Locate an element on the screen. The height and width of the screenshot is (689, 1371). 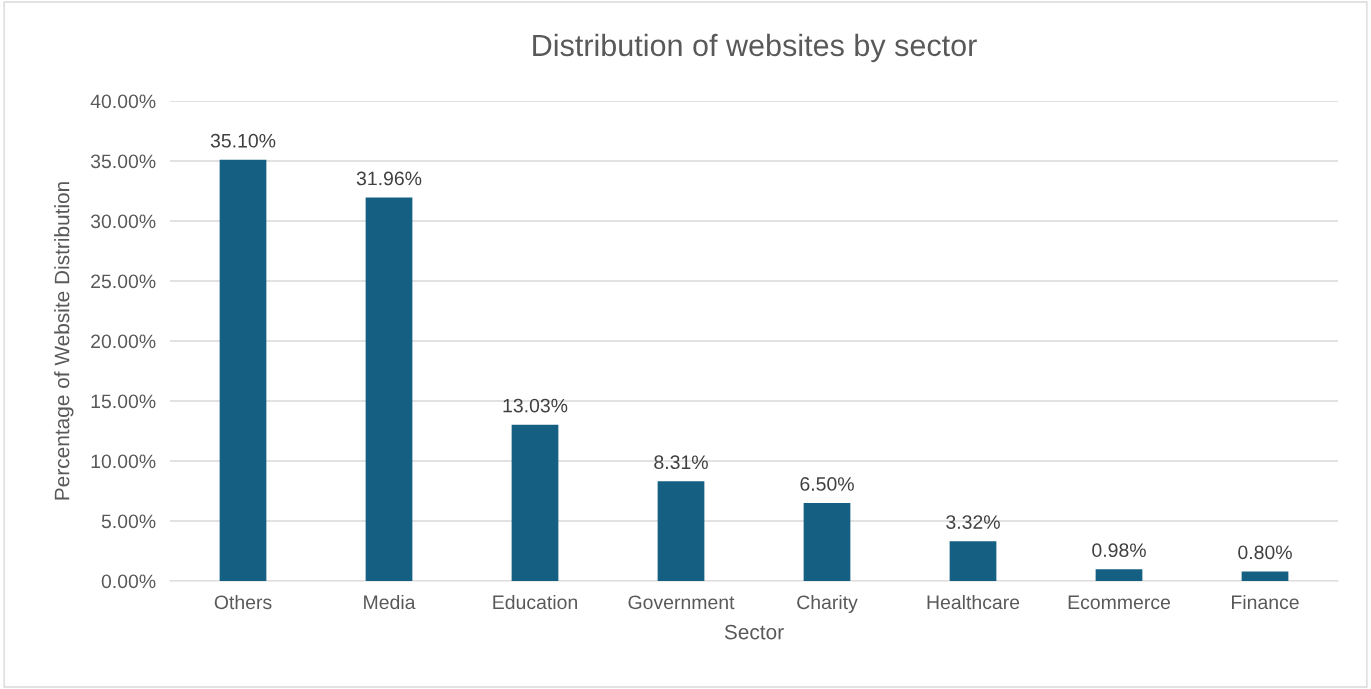
y-tick-label: 25.00% is located at coordinates (123, 281).